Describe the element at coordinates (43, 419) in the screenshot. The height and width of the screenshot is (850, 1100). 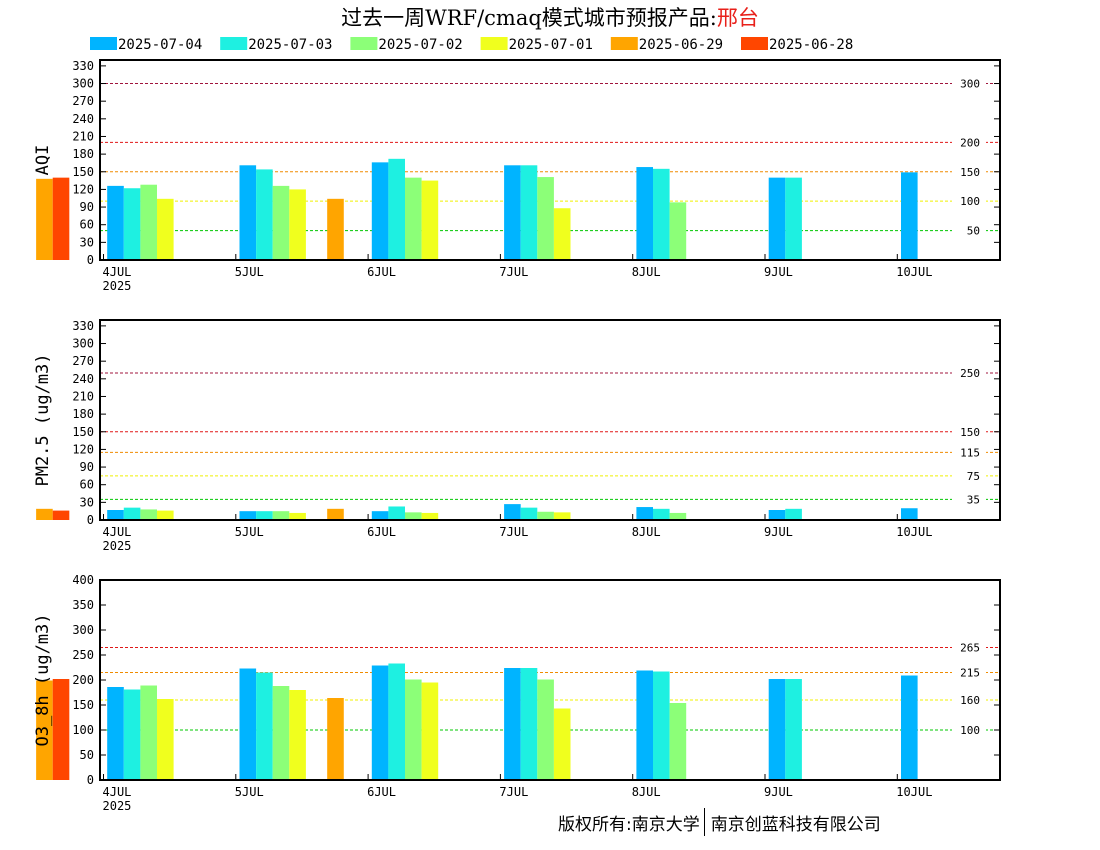
I see `y-axis-title: PM2.5 (ug/m3)` at that location.